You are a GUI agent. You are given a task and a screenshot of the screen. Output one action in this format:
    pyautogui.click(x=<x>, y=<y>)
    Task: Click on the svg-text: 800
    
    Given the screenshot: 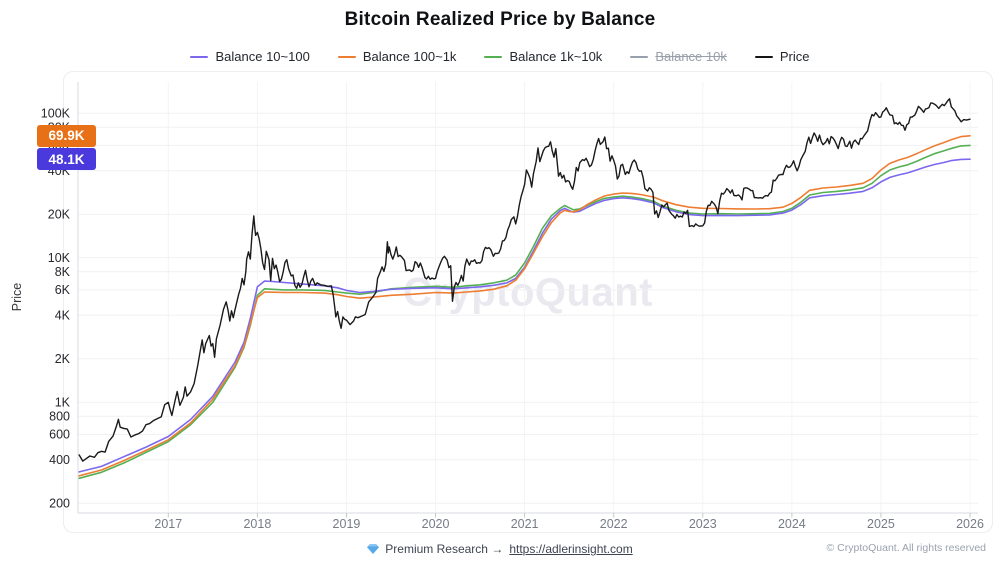 What is the action you would take?
    pyautogui.click(x=59, y=417)
    